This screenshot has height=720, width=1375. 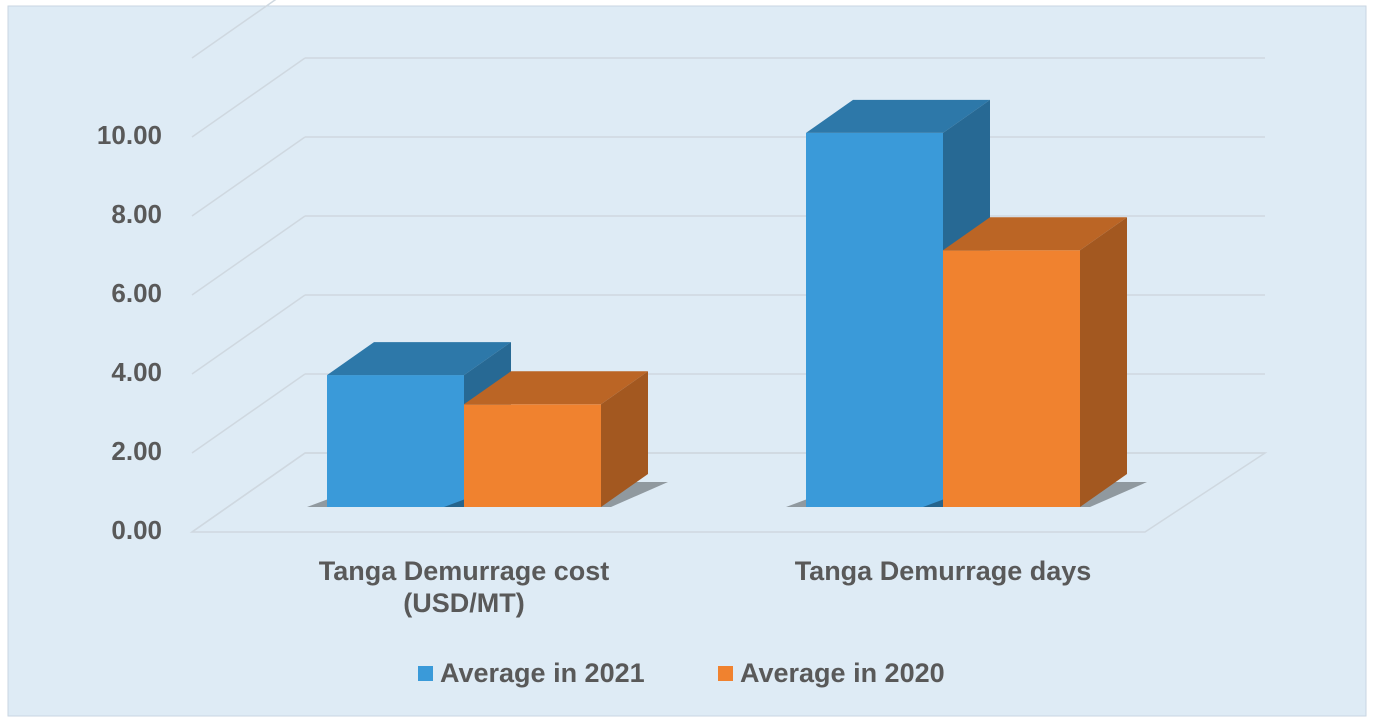 What do you see at coordinates (136, 372) in the screenshot?
I see `y-tick-label: 4.00` at bounding box center [136, 372].